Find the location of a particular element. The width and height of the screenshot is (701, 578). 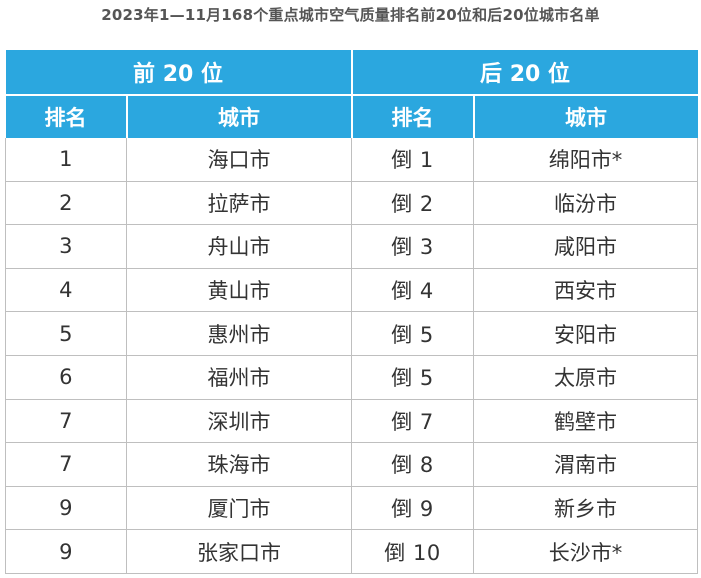

group-header-top: 前 20 位 is located at coordinates (179, 73).